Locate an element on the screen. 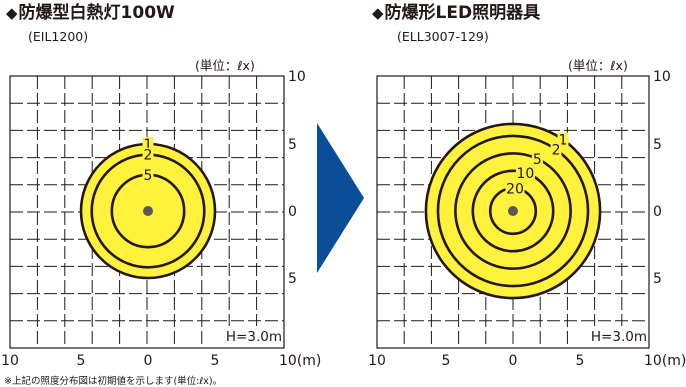  contour-label: 10 is located at coordinates (526, 174).